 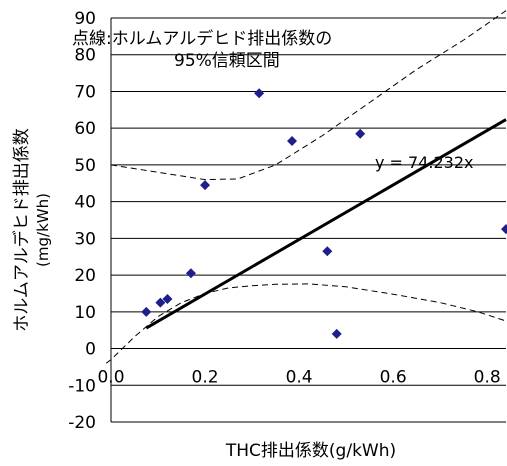 What do you see at coordinates (487, 378) in the screenshot?
I see `x-tick-label: 0.8` at bounding box center [487, 378].